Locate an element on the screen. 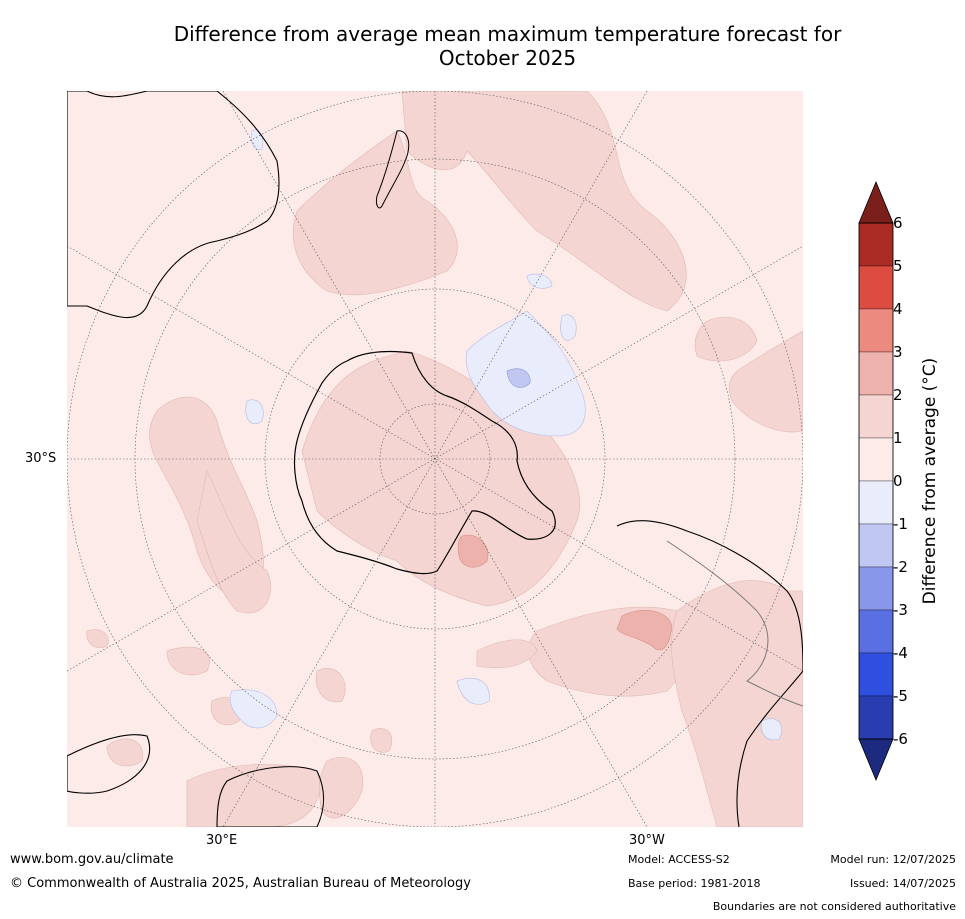  colorbar-ticks: 6 5 4 3 2 1 0 -1 -2 -3 -4 -5 -6 is located at coordinates (900, 481).